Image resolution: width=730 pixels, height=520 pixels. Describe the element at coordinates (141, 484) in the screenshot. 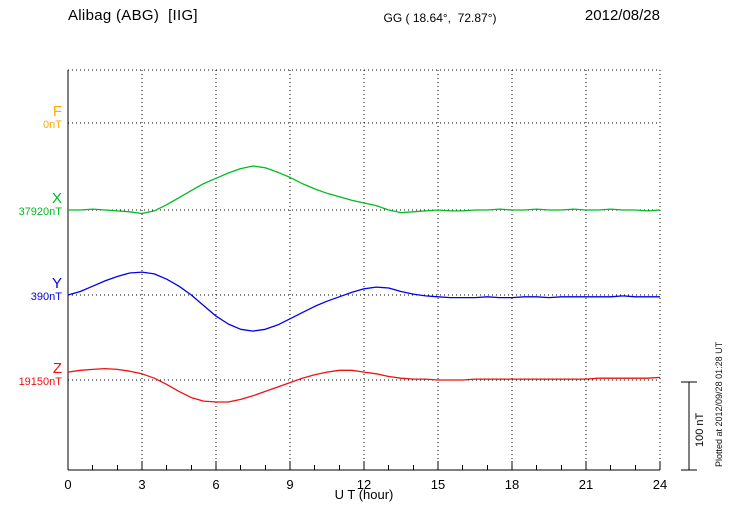

I see `x-tick-label: 3` at that location.